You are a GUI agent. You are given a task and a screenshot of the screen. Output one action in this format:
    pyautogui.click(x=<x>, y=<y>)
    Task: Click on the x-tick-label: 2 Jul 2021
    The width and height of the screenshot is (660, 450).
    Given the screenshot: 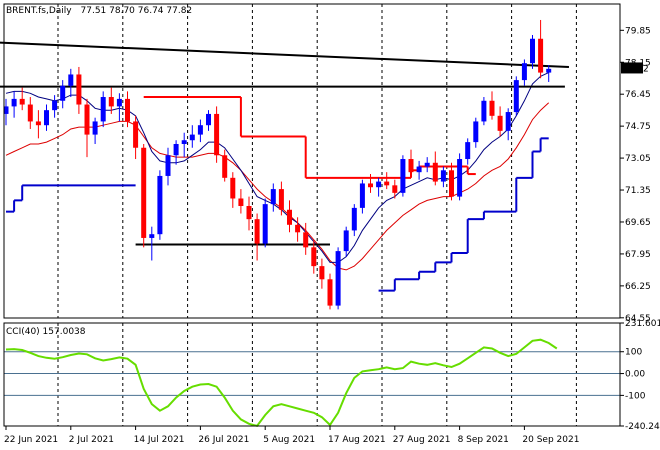 What is the action you would take?
    pyautogui.click(x=91, y=440)
    